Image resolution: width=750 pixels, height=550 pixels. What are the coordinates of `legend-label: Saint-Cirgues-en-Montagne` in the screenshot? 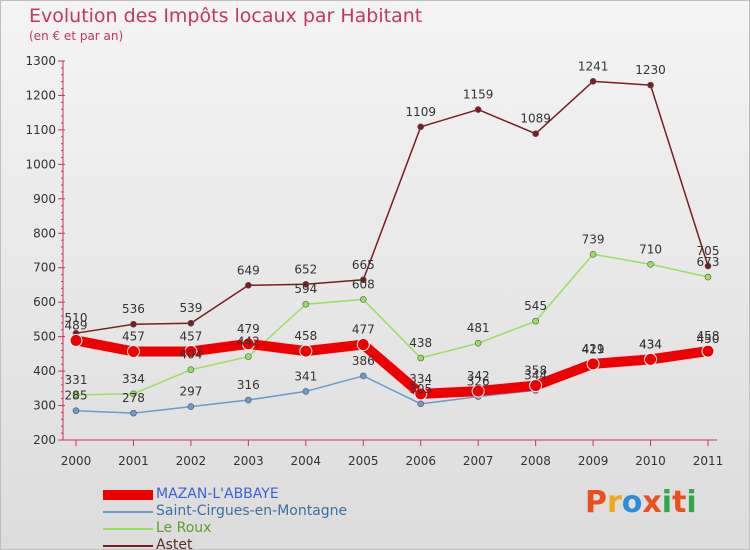 It's located at (252, 511).